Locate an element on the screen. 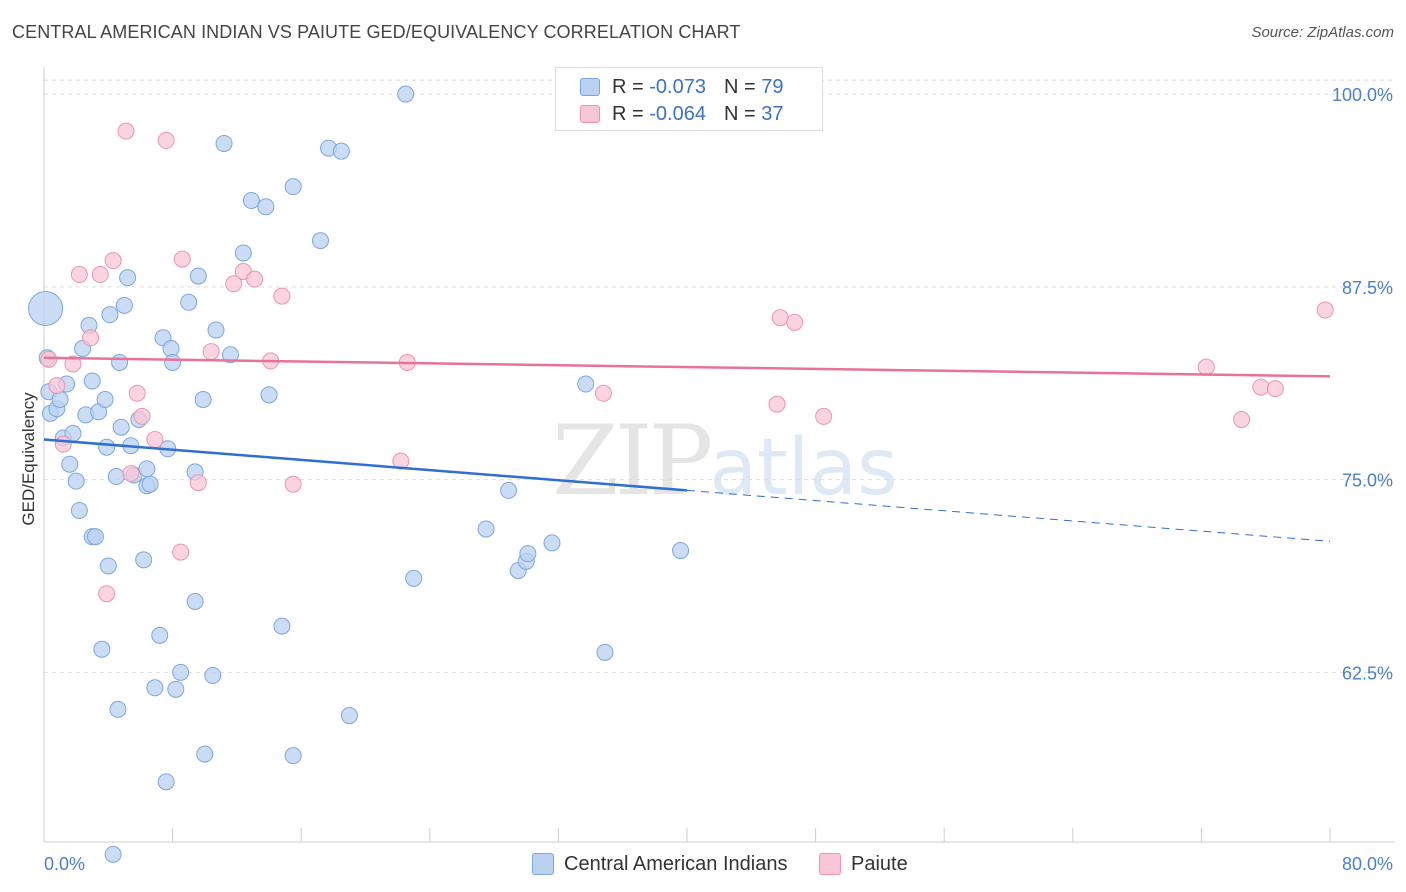 The image size is (1406, 892). legend-row-paiute: R = -0.064 N = 37 is located at coordinates (681, 114).